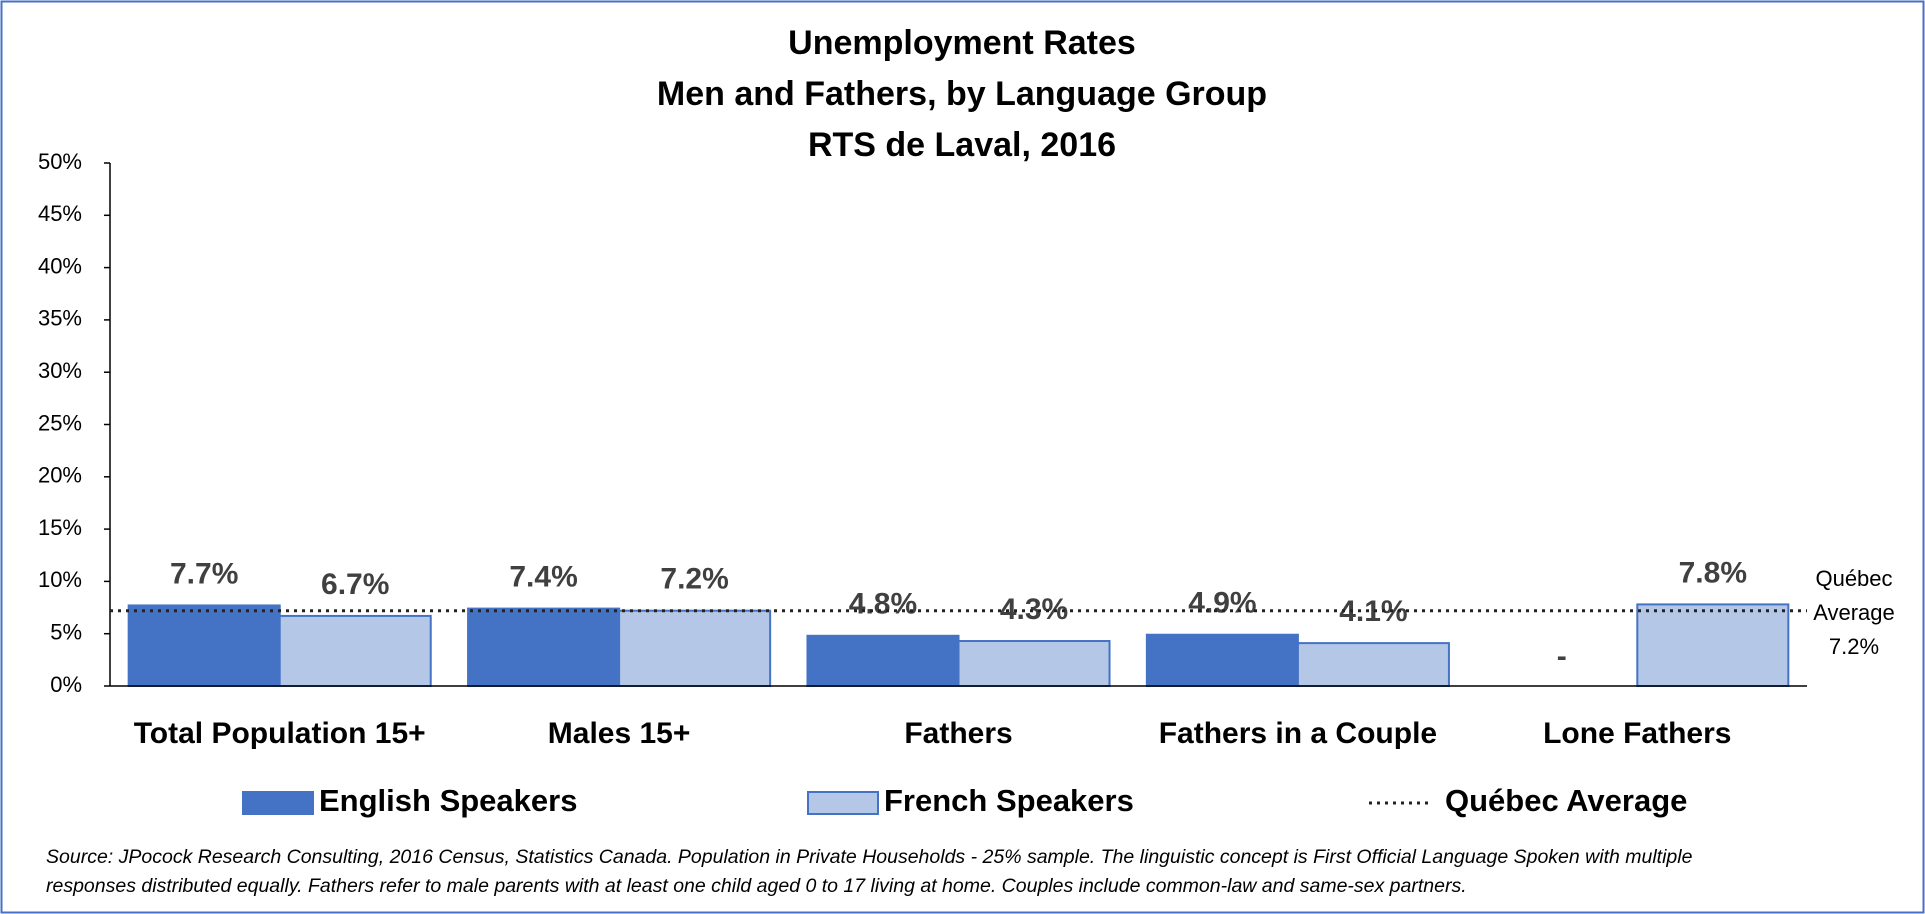 The width and height of the screenshot is (1925, 914). Describe the element at coordinates (60, 318) in the screenshot. I see `y-tick-label: 35%` at that location.